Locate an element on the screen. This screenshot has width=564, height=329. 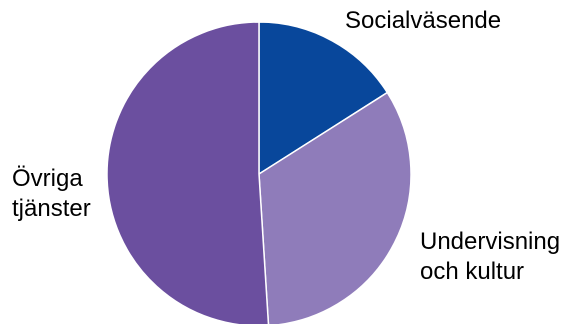
slice-label-undervisning-och-kultur: Undervisning och kultur is located at coordinates (490, 256).